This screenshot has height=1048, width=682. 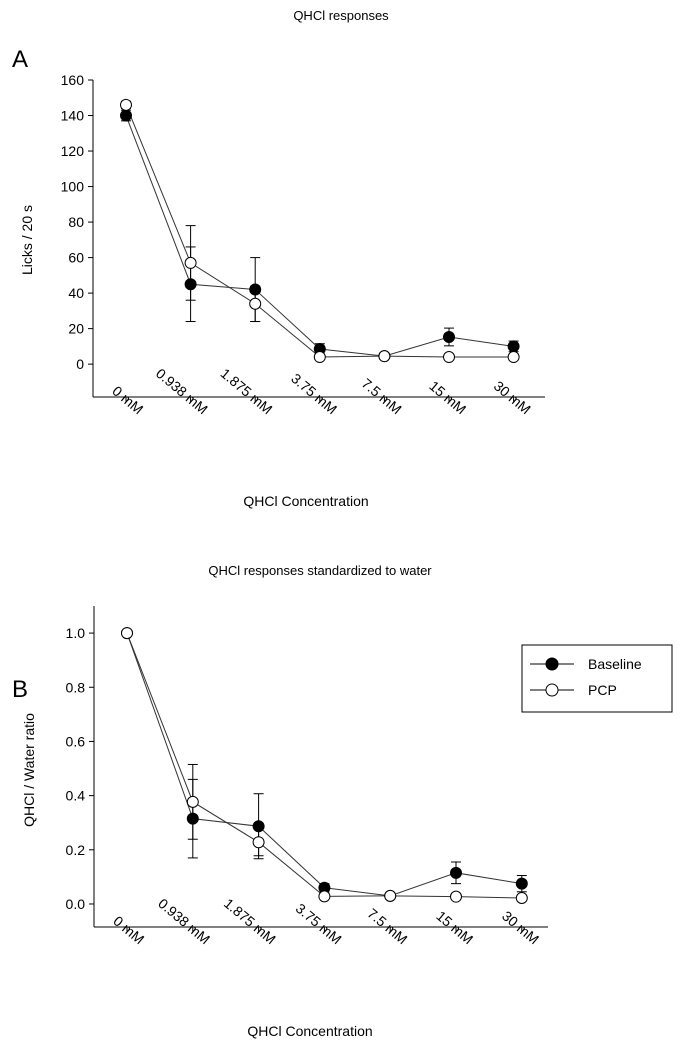 What do you see at coordinates (73, 187) in the screenshot?
I see `y-tick-label: 100` at bounding box center [73, 187].